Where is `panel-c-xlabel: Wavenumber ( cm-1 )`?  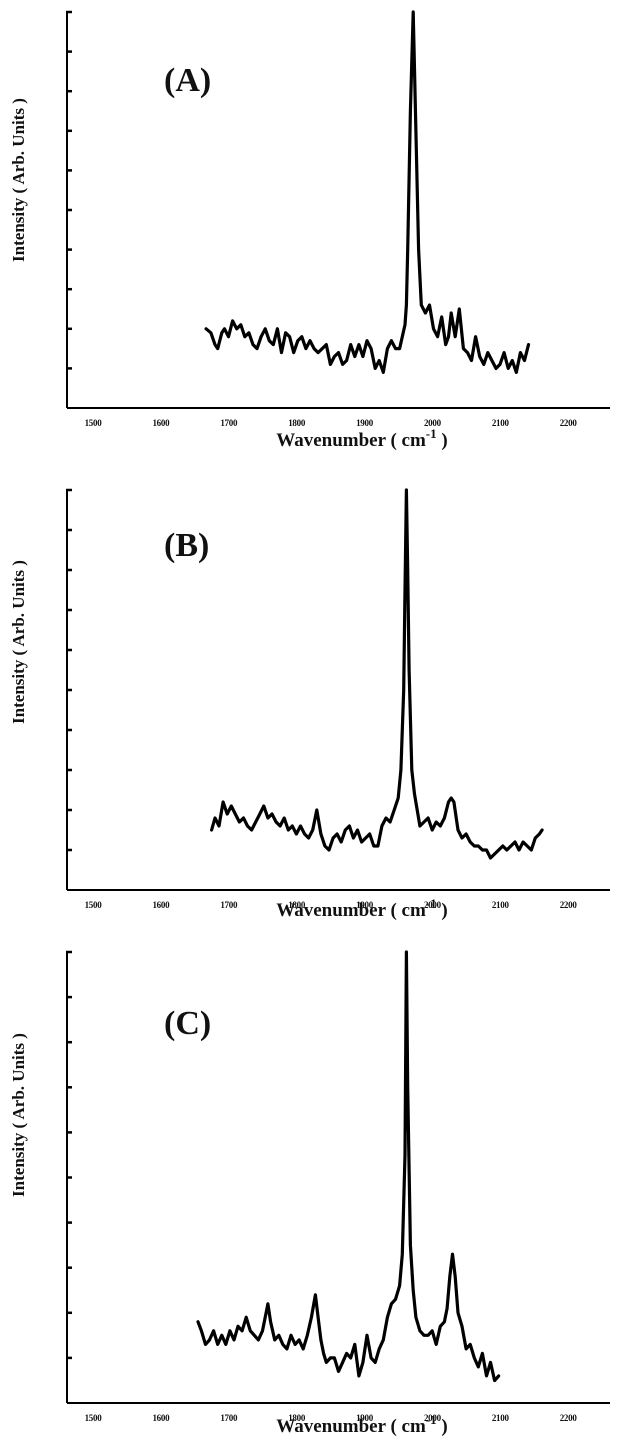 panel-c-xlabel: Wavenumber ( cm-1 ) is located at coordinates (361, 1424).